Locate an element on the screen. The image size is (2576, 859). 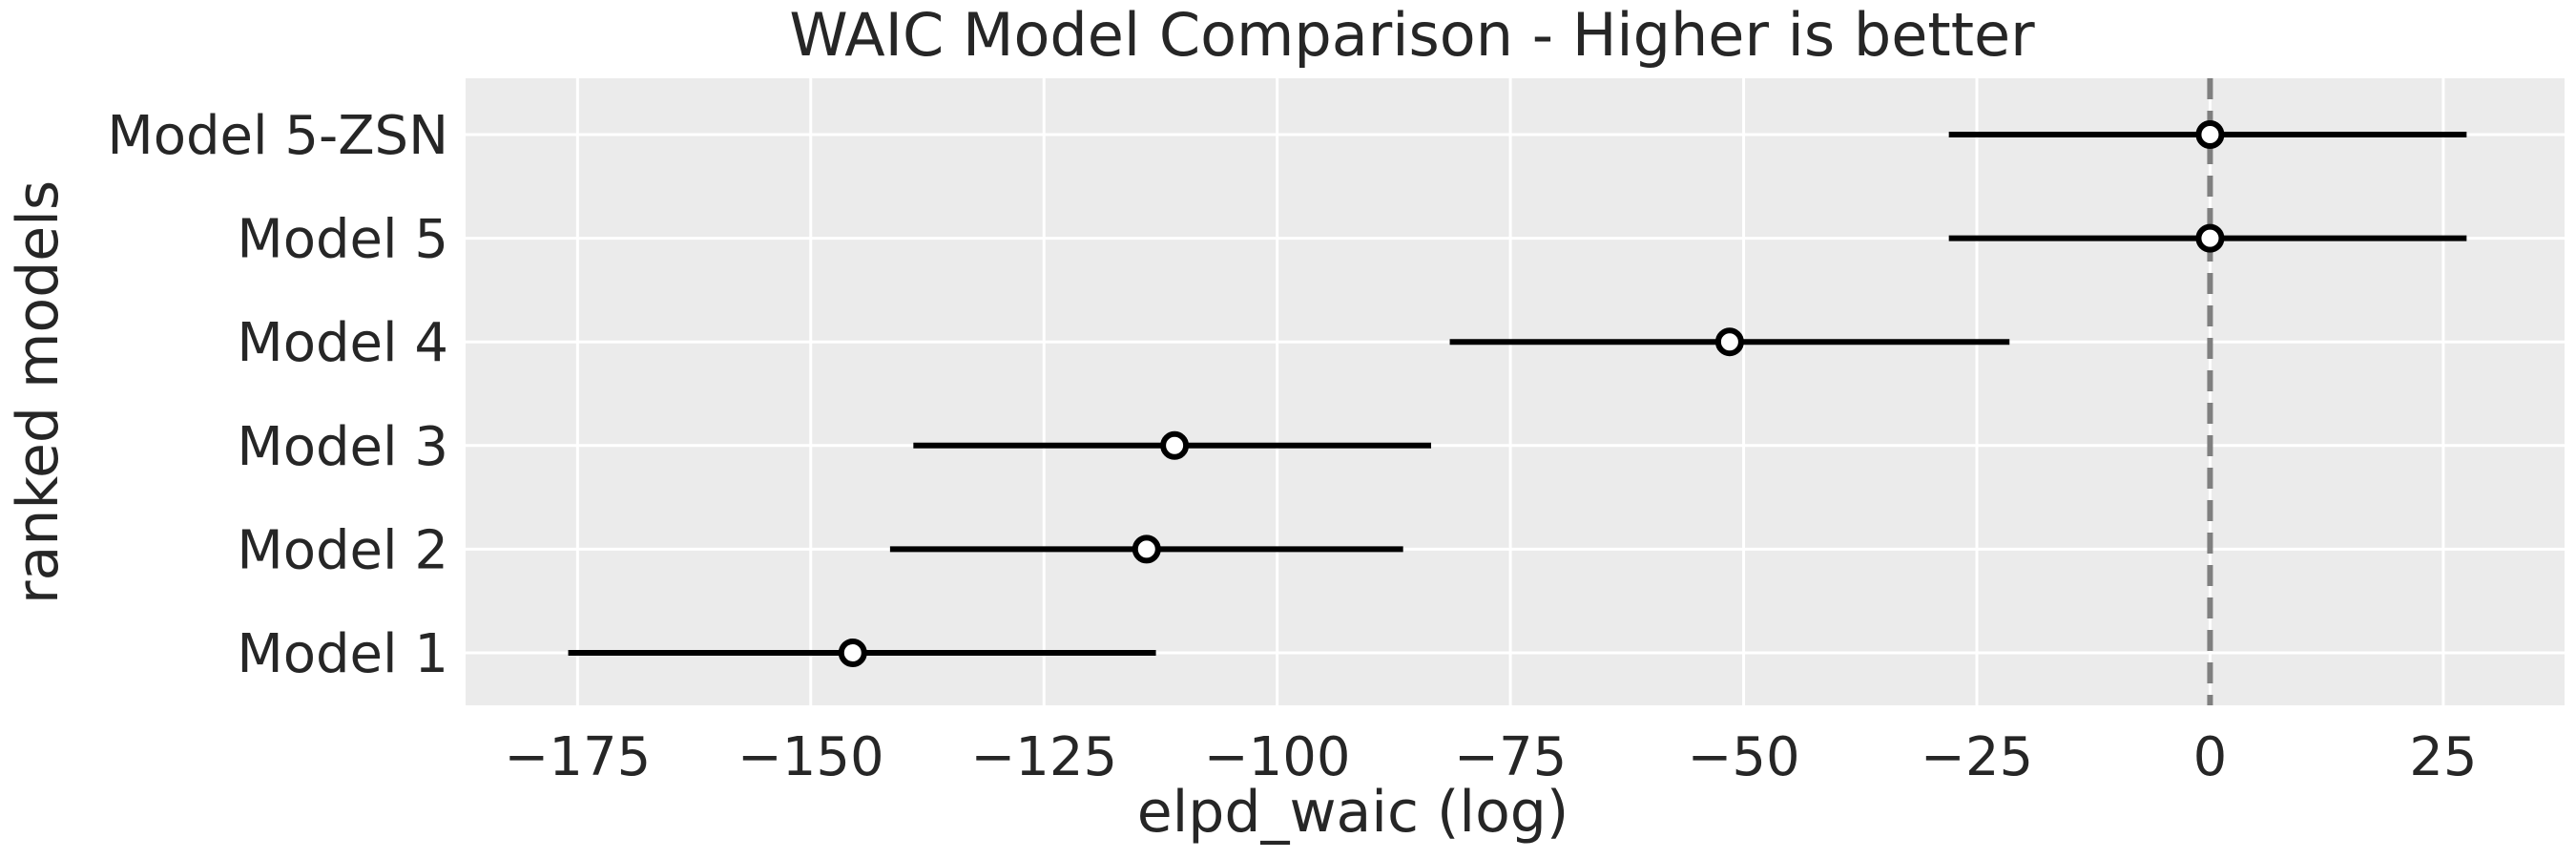
x-tick-label: −50 is located at coordinates (1743, 757).